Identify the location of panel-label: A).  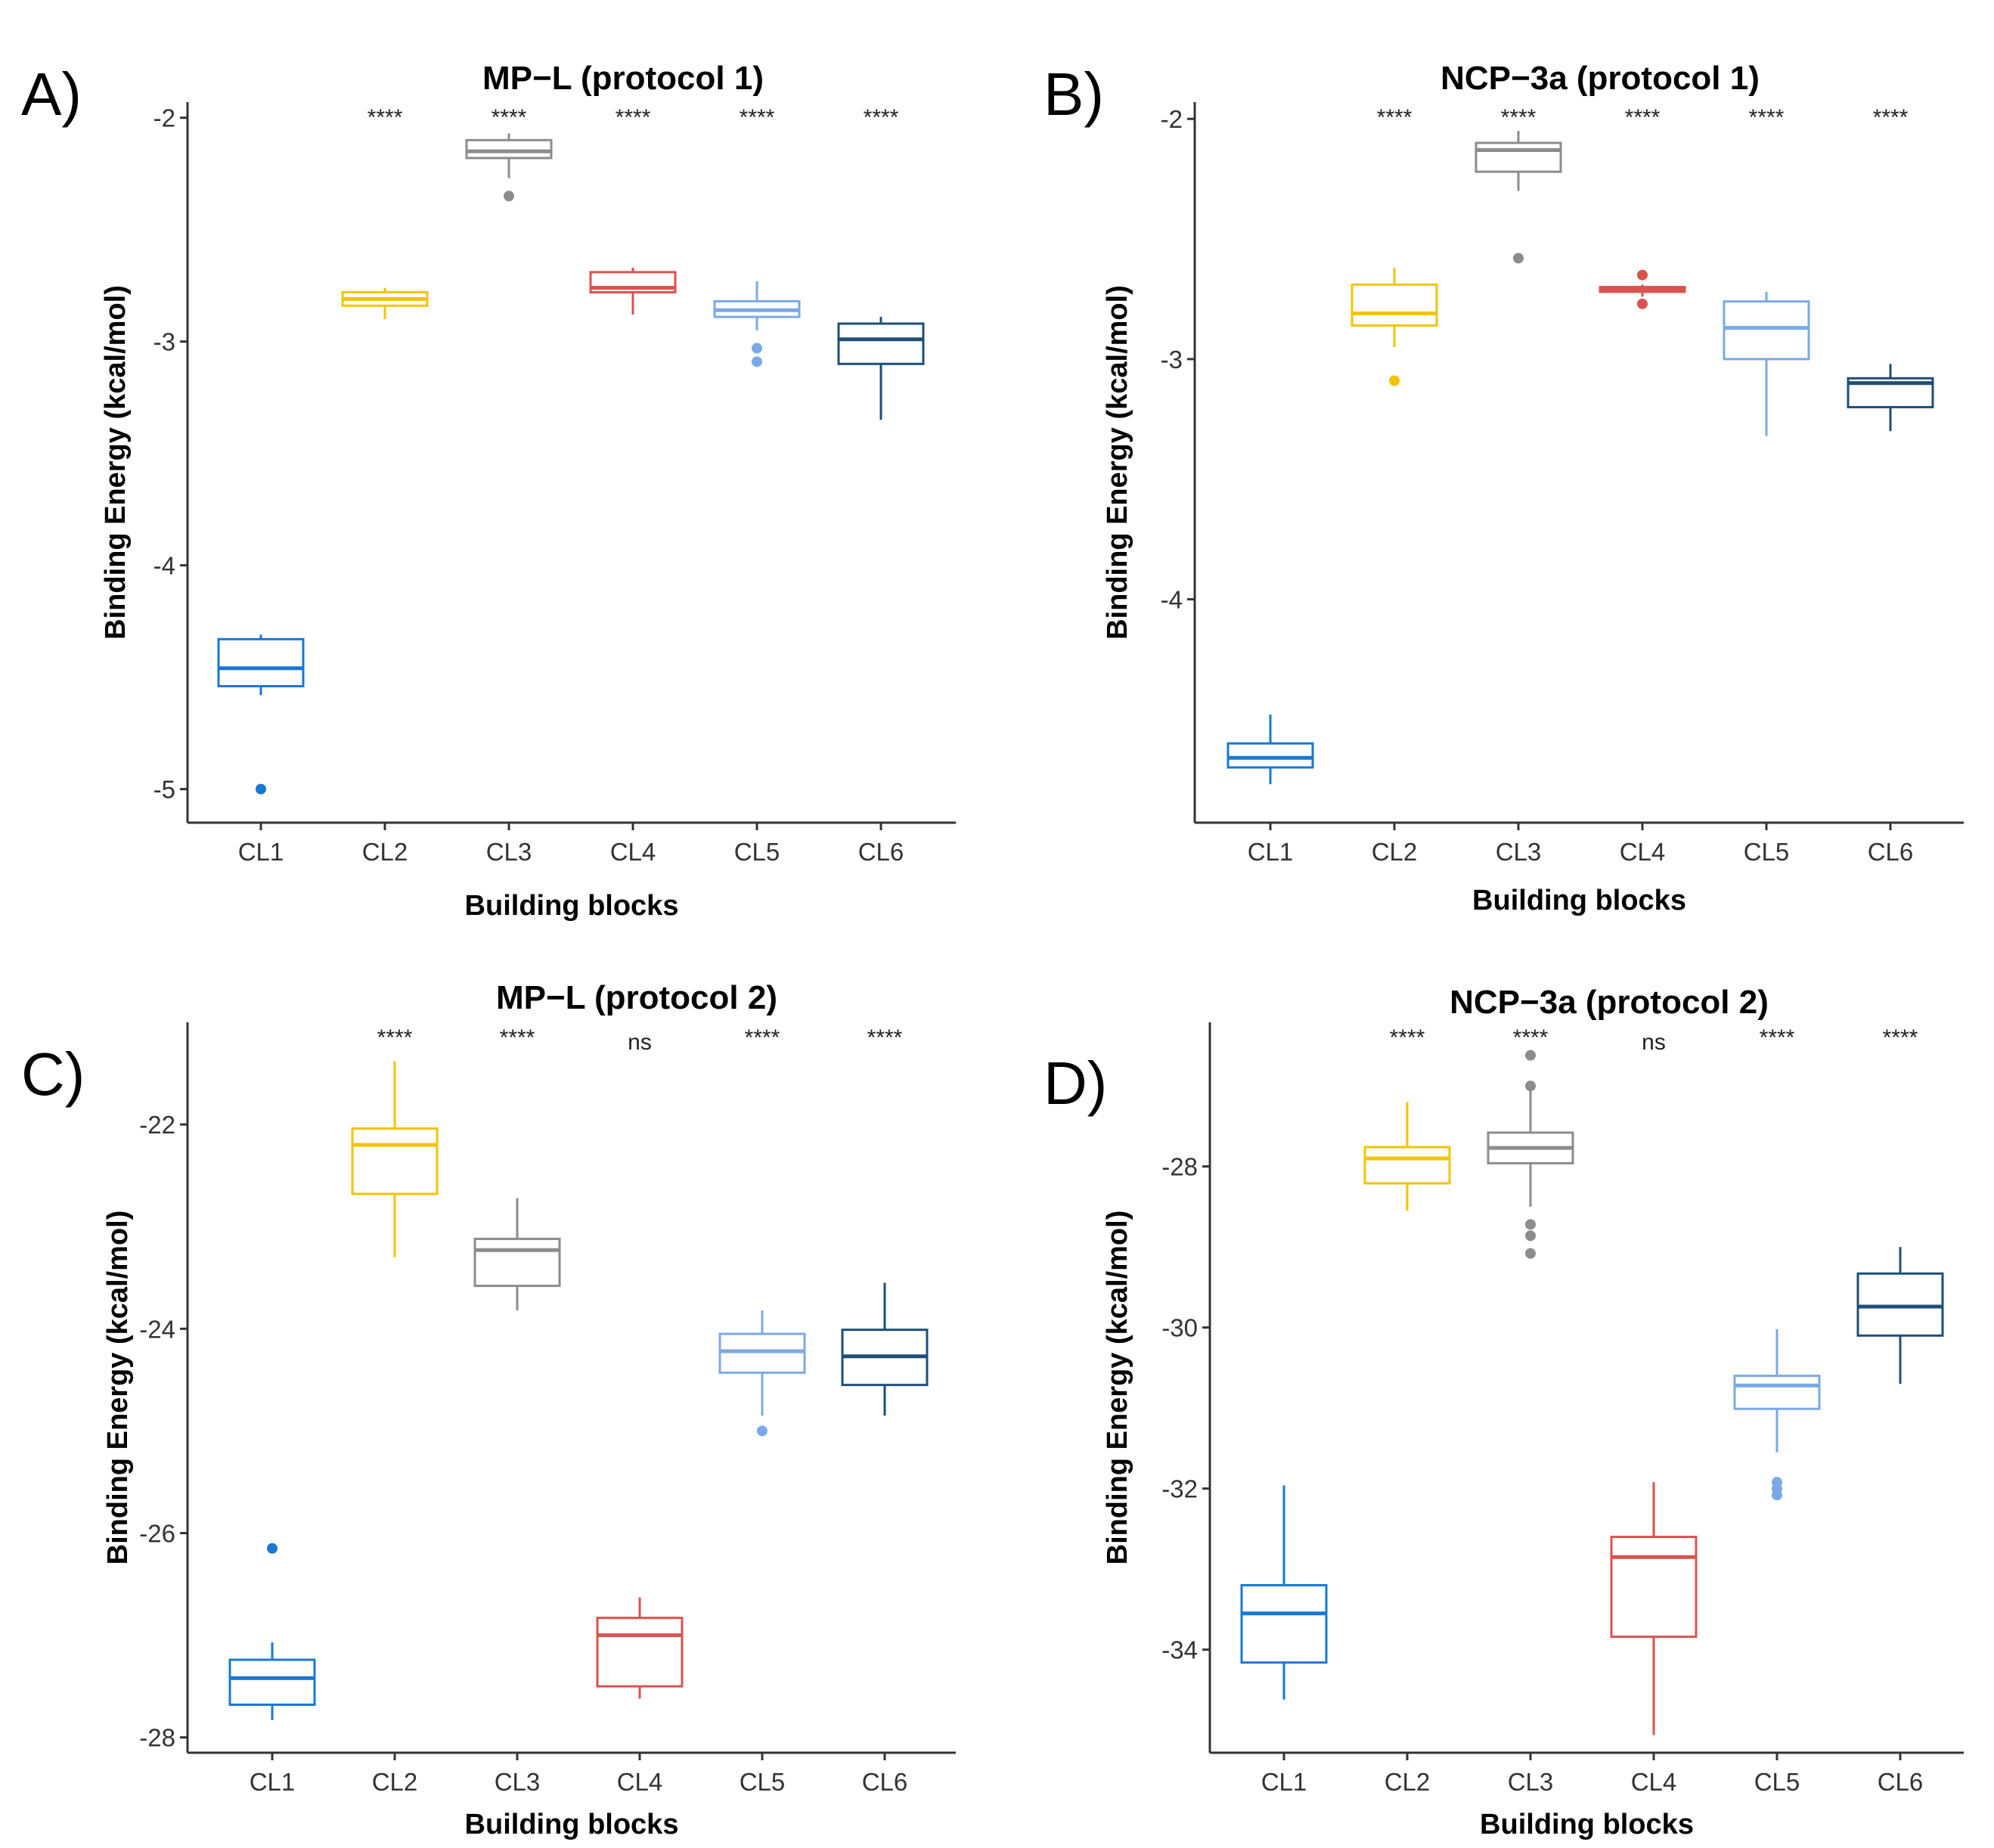
(51, 94).